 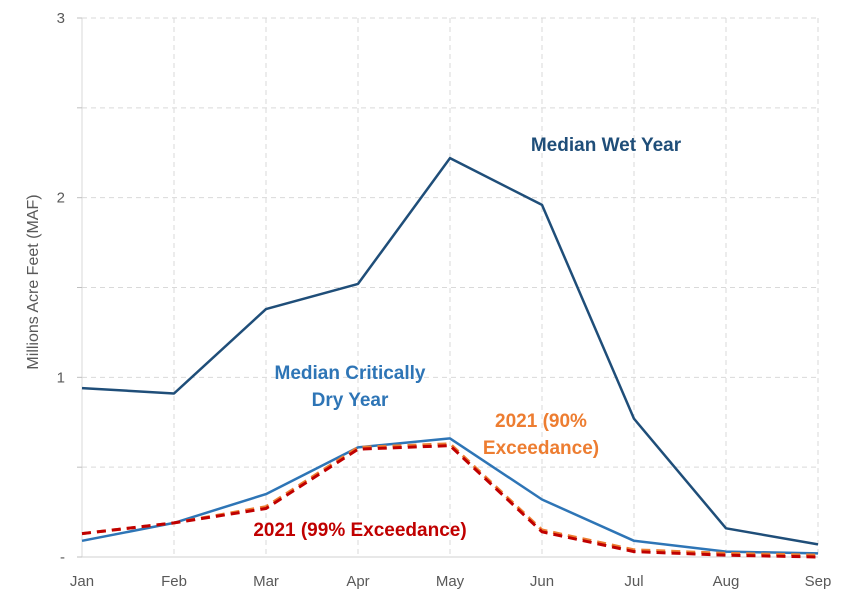 I want to click on x-tick-label: Aug, so click(x=726, y=581).